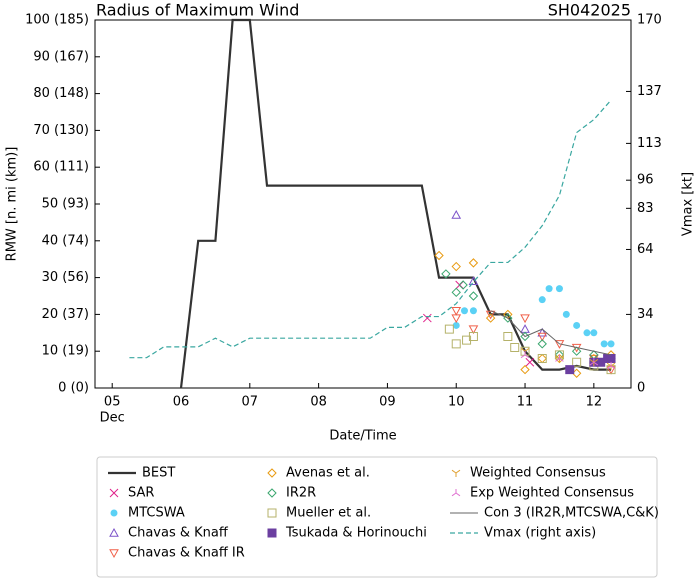 The image size is (700, 579). Describe the element at coordinates (525, 402) in the screenshot. I see `x-tick-label: 11` at that location.